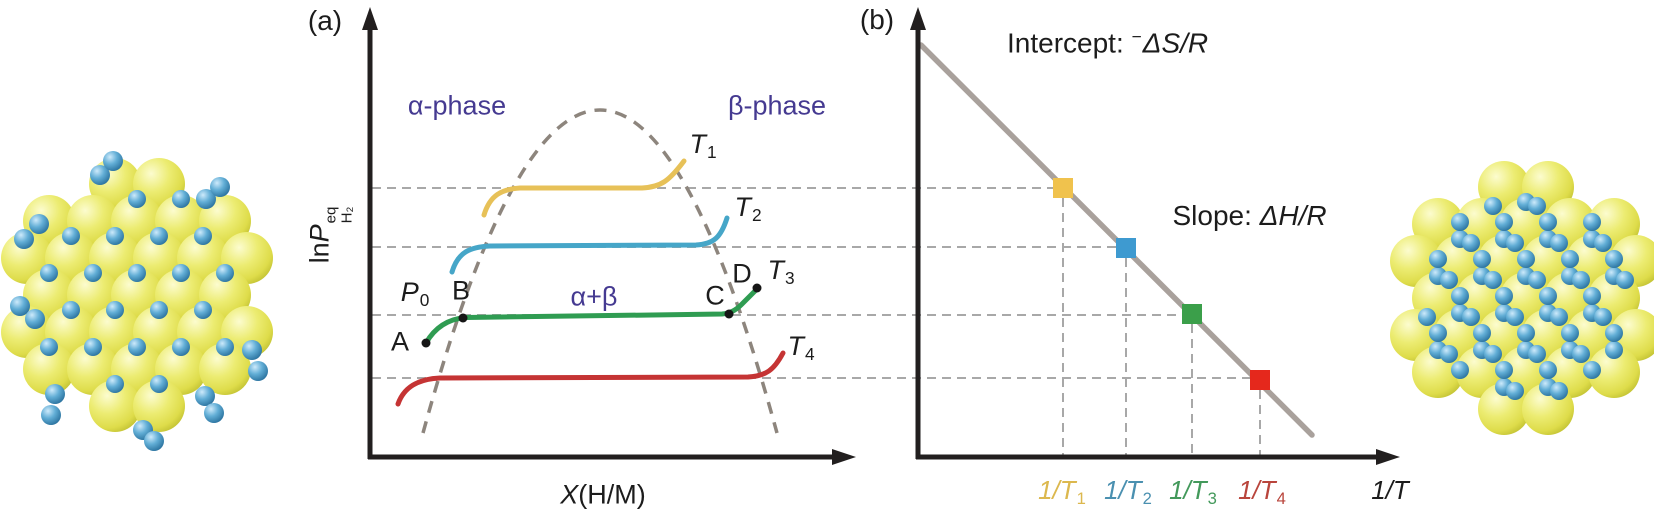 This screenshot has height=511, width=1654. I want to click on slope-annotation: Slope: ΔH/R, so click(1233, 216).